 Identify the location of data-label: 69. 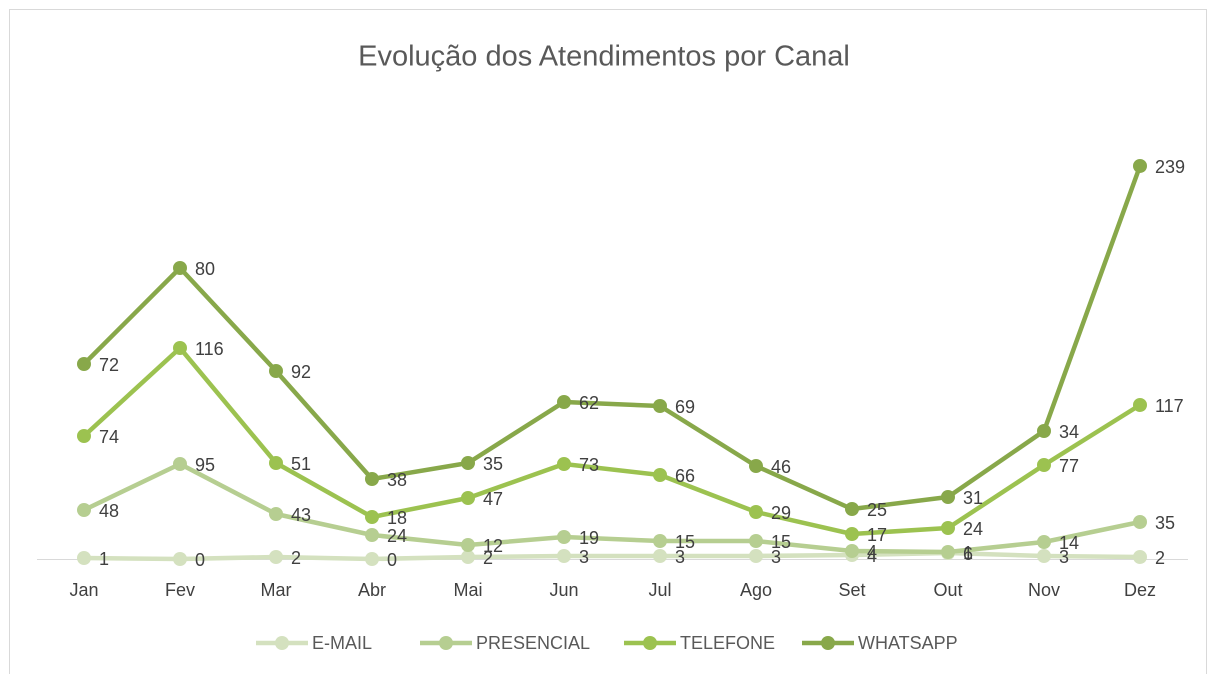
(685, 407).